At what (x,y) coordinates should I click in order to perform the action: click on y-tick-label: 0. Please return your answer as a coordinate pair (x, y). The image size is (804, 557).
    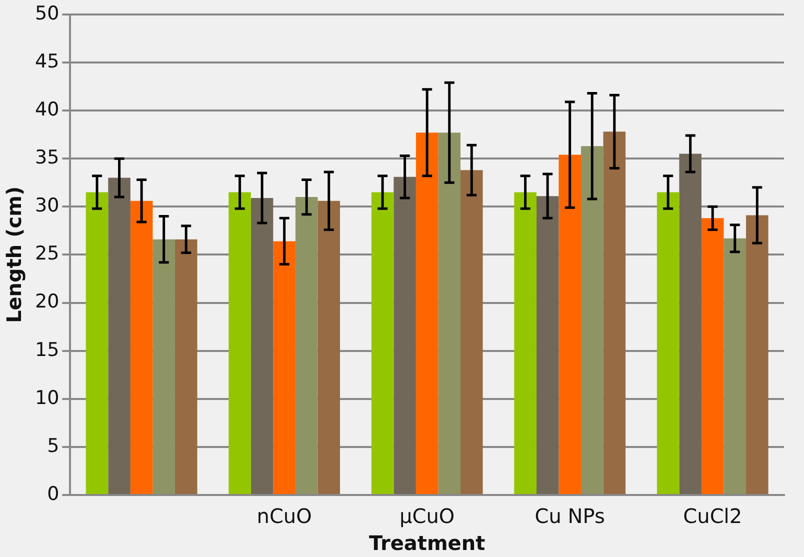
    Looking at the image, I should click on (53, 493).